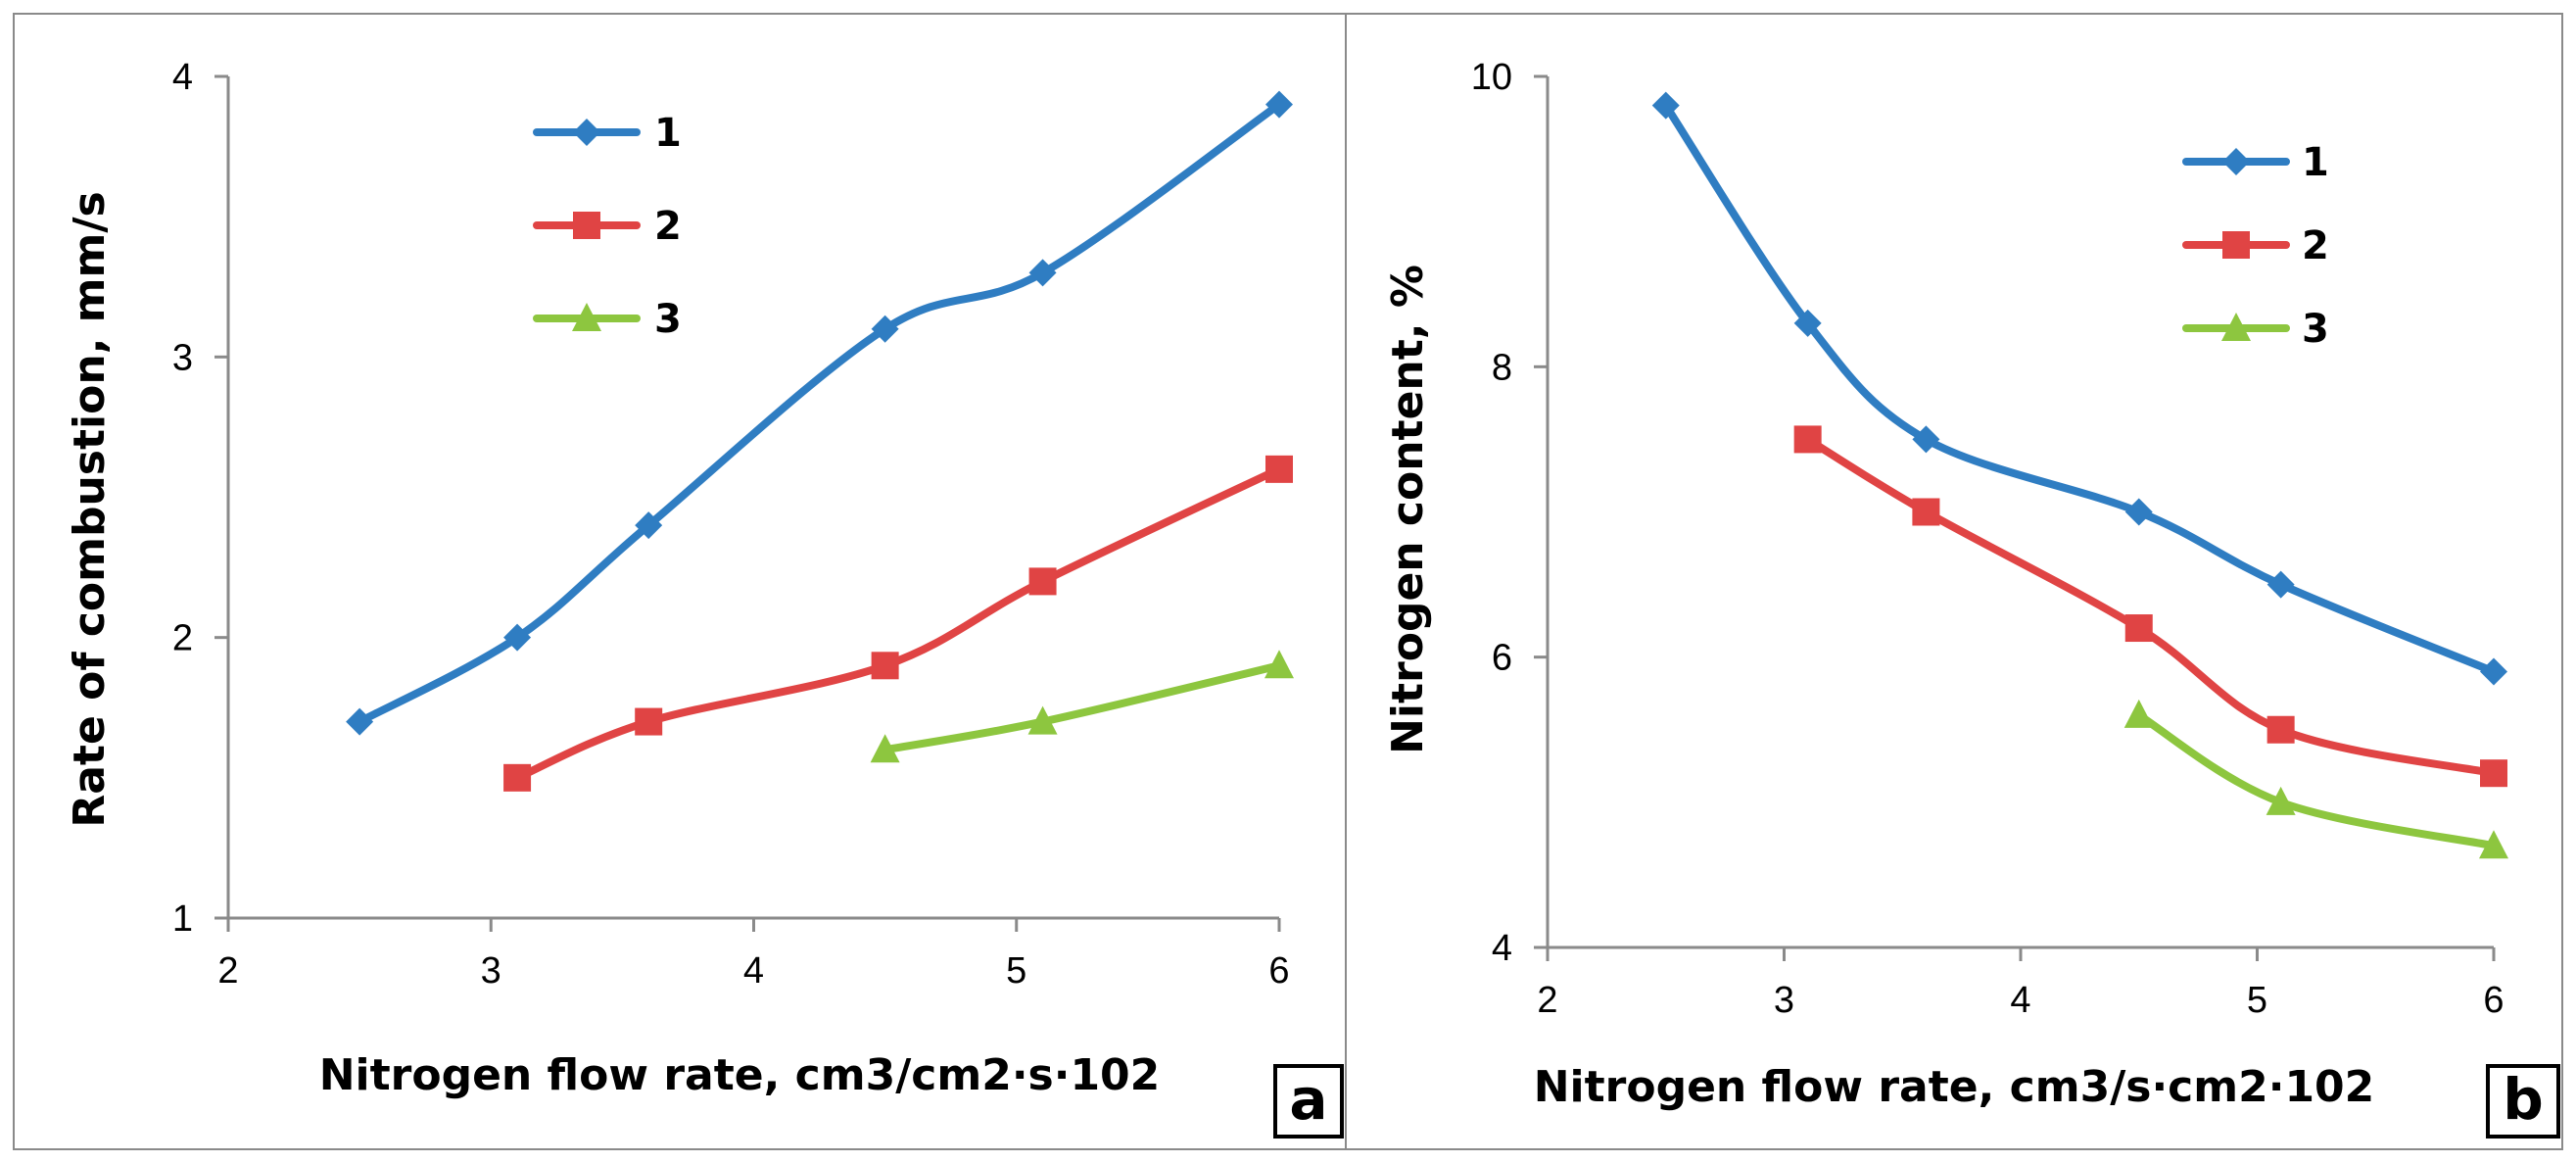 This screenshot has height=1163, width=2576. I want to click on panel-a-series-2-line, so click(898, 623).